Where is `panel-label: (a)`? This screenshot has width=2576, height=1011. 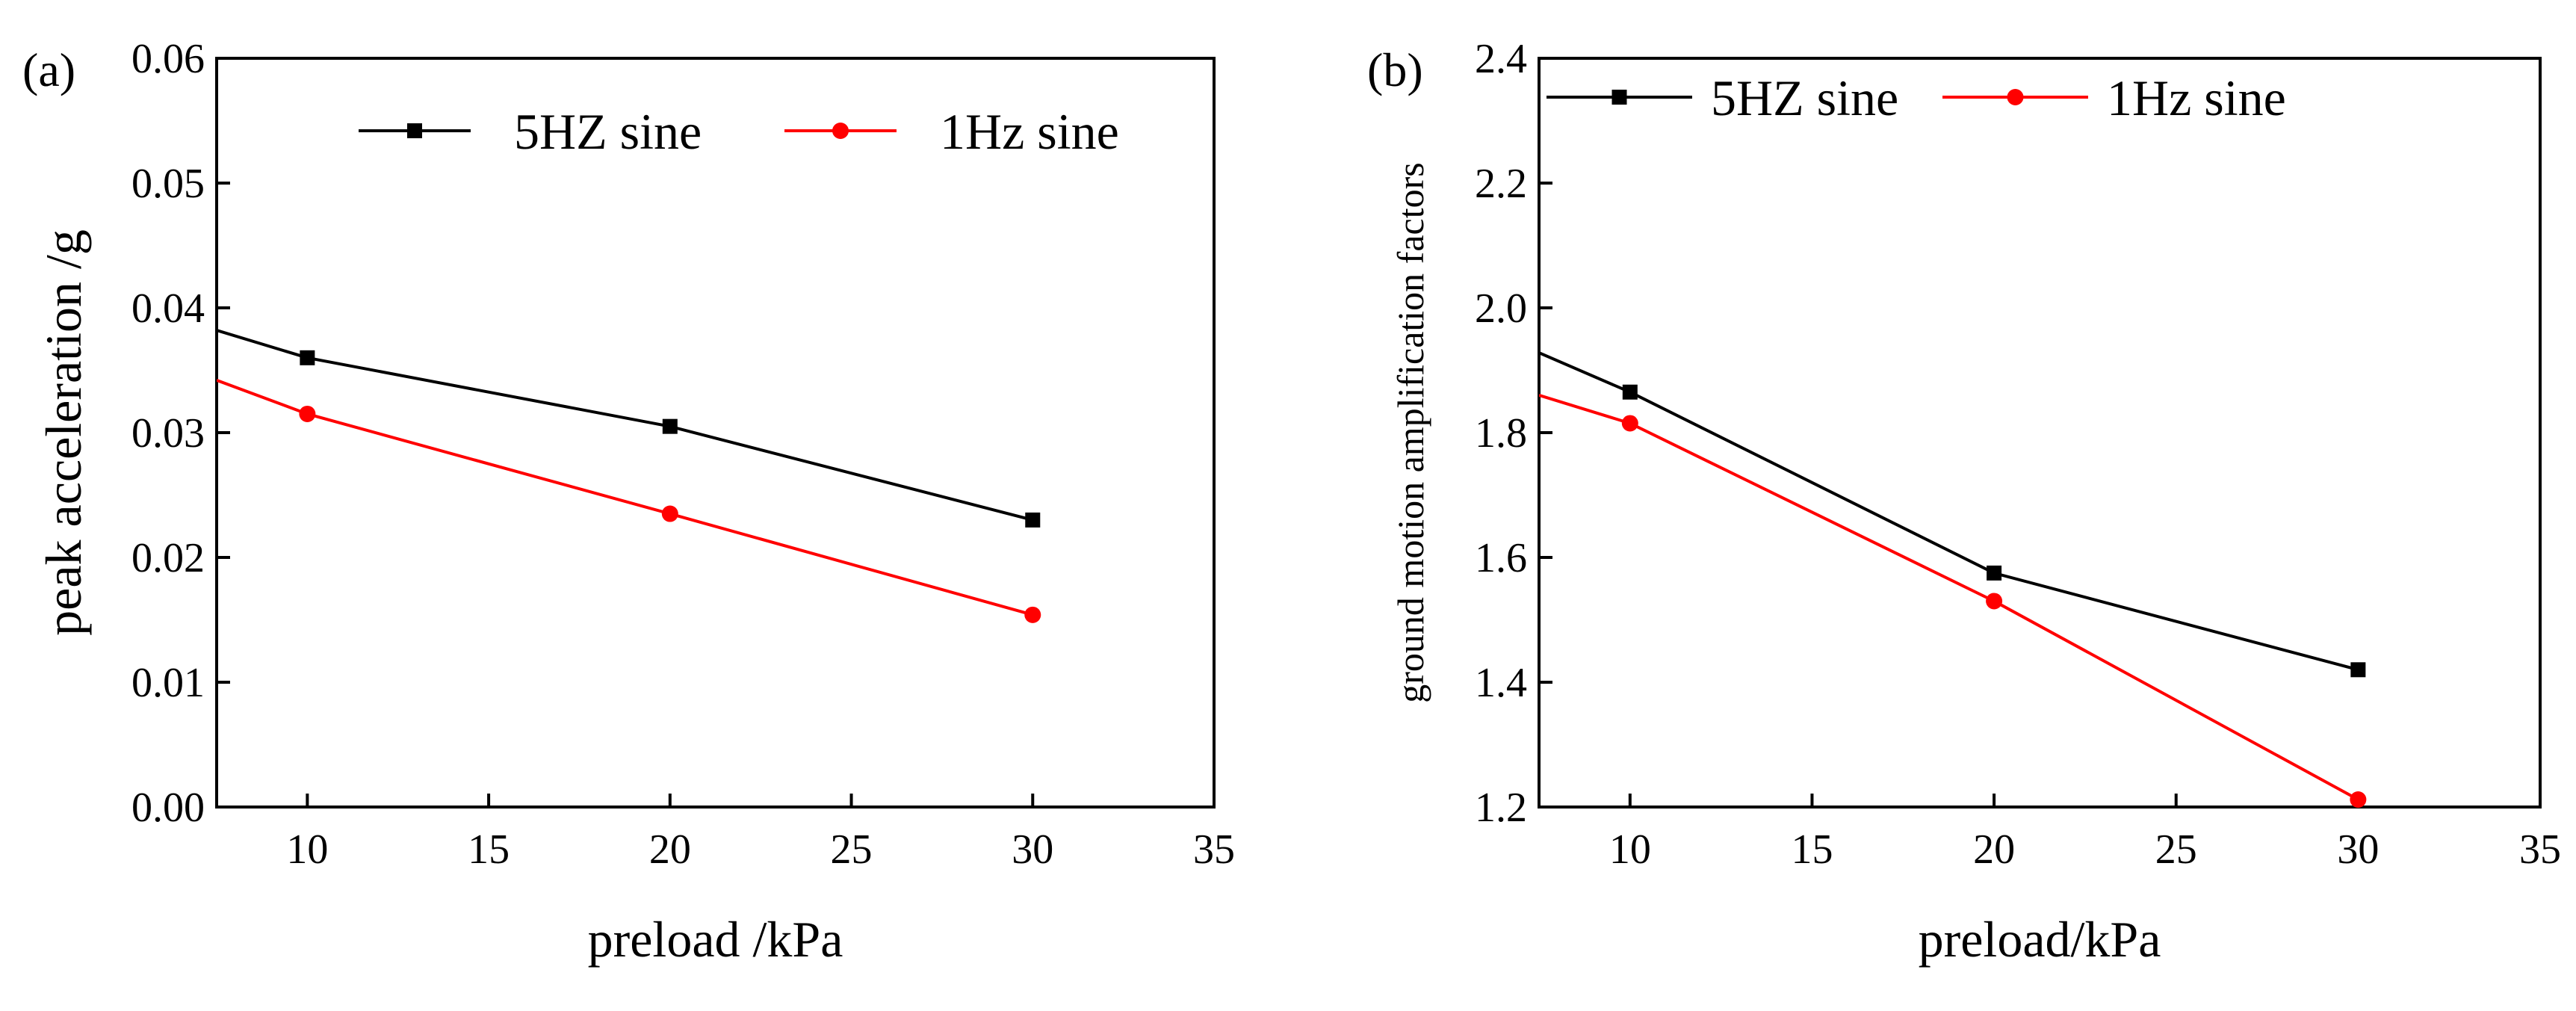 panel-label: (a) is located at coordinates (48, 69).